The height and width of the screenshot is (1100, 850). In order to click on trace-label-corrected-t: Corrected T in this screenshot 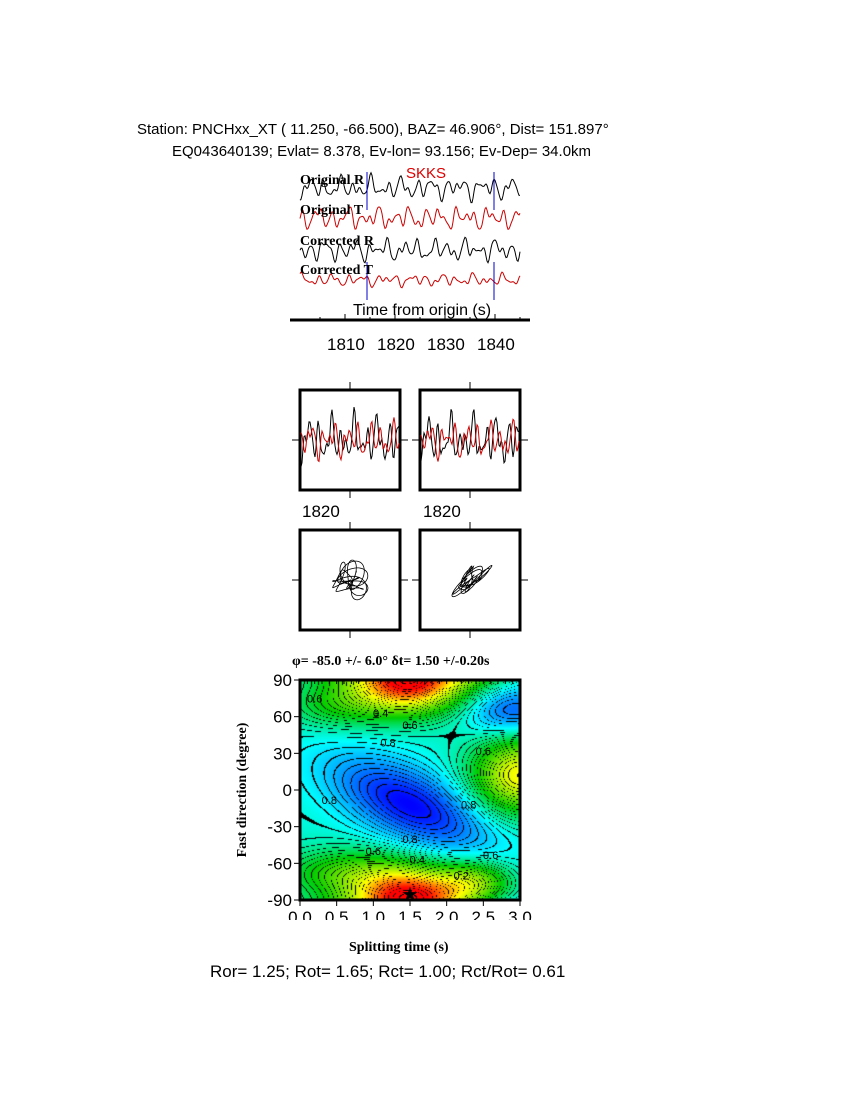, I will do `click(336, 270)`.